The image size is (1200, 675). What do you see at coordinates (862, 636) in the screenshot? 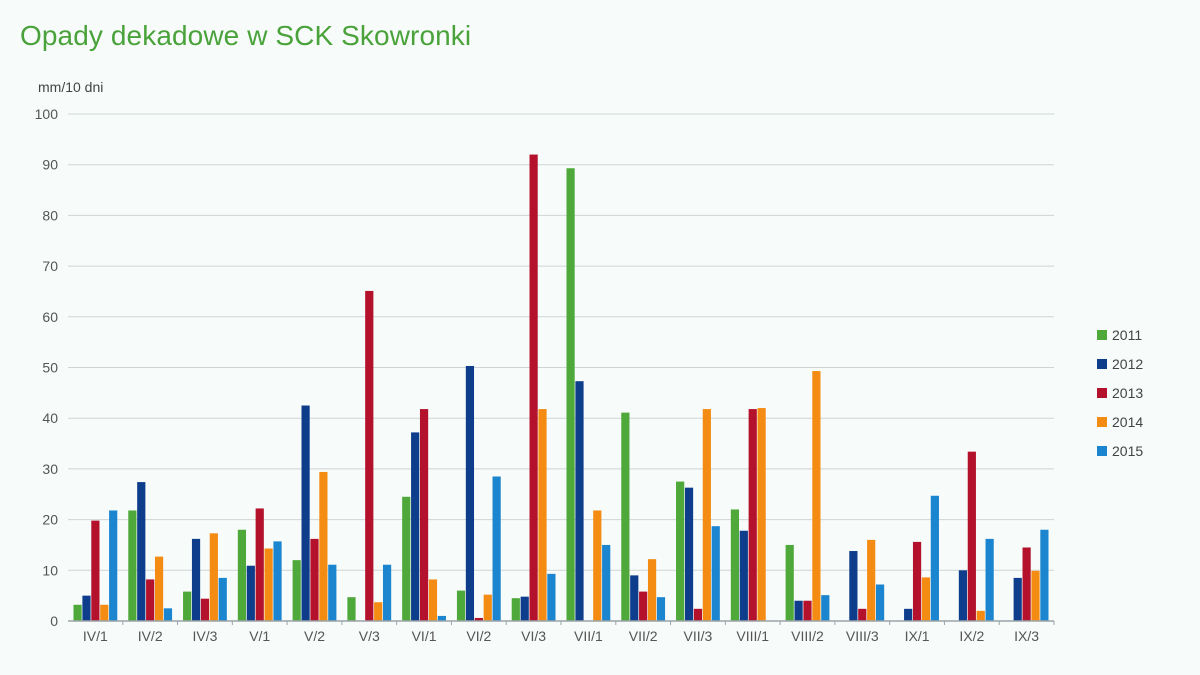
I see `x-tick-label: VIII/3` at bounding box center [862, 636].